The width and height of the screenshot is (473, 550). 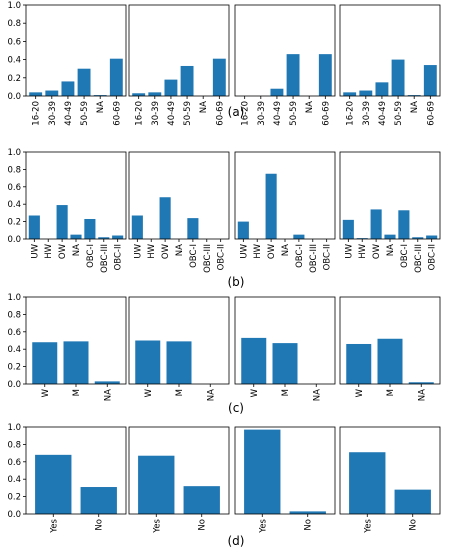 I want to click on subplot-1-2: 16-20 30-39 40-49 50-59 NA 60-69, so click(x=179, y=65).